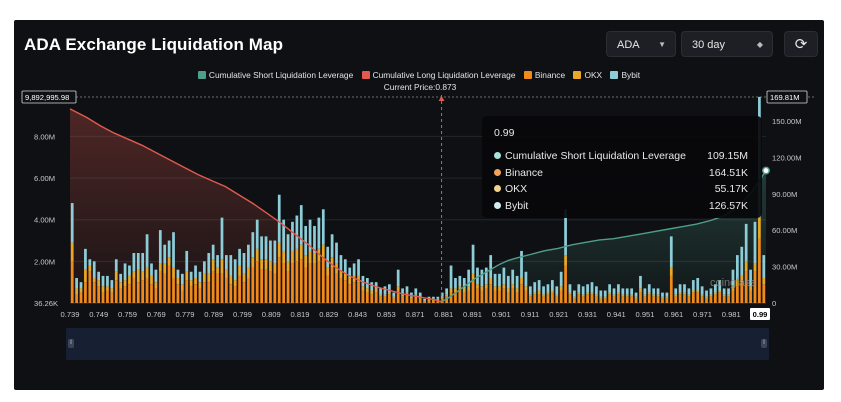 The image size is (841, 402). Describe the element at coordinates (641, 44) in the screenshot. I see `symbol-select: ADA ▼` at that location.